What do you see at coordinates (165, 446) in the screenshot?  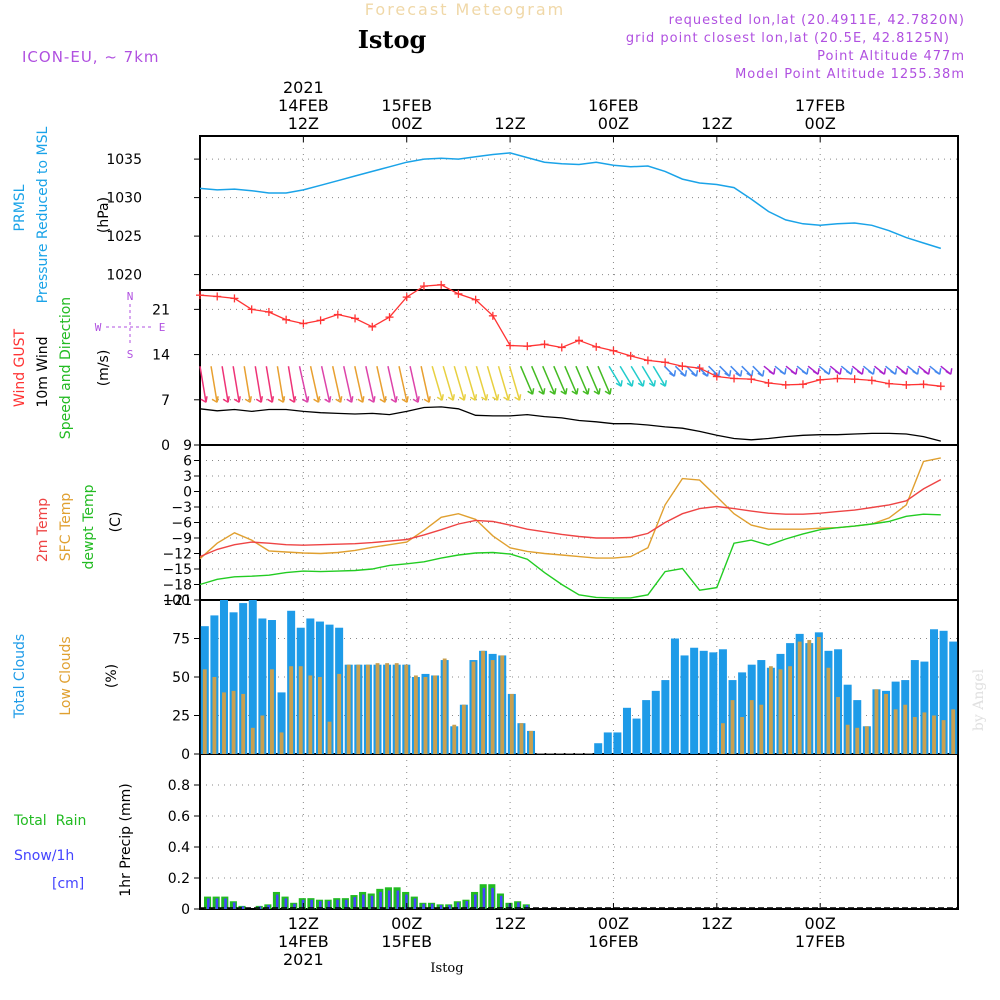 I see `wind-tick-label: 0` at bounding box center [165, 446].